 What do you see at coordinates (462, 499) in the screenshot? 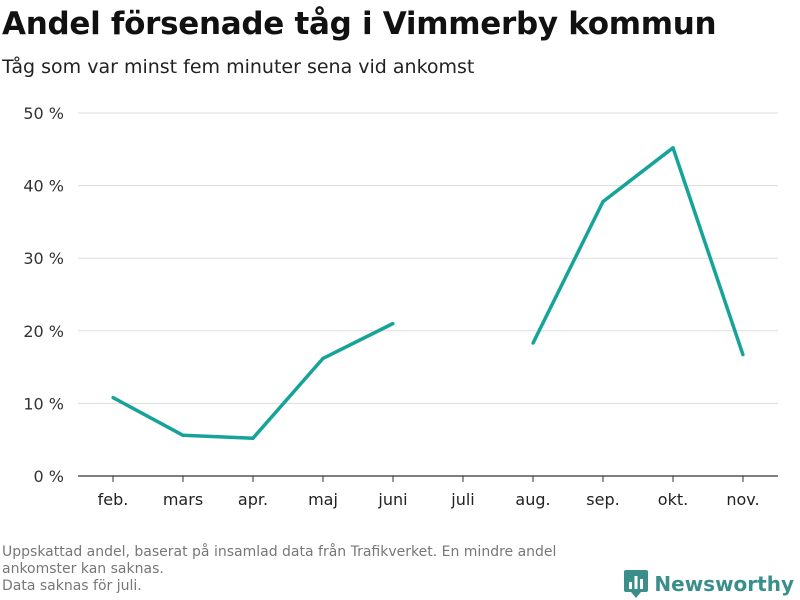
I see `x-tick-label-5: juli` at bounding box center [462, 499].